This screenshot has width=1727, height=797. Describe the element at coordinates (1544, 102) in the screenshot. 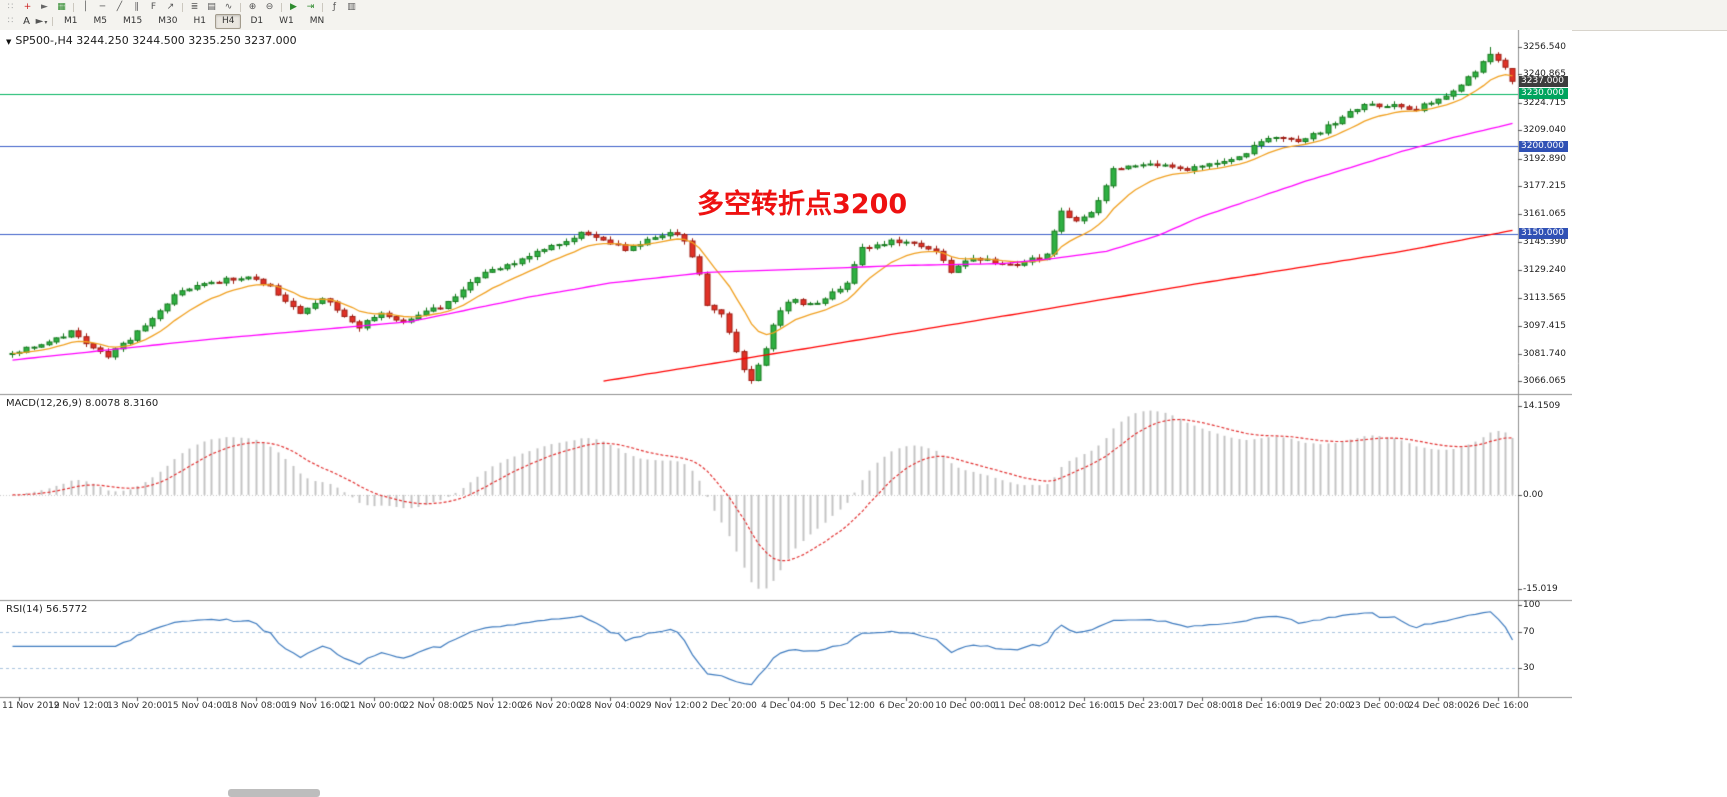

I see `price-axis-label: 3224.715` at that location.